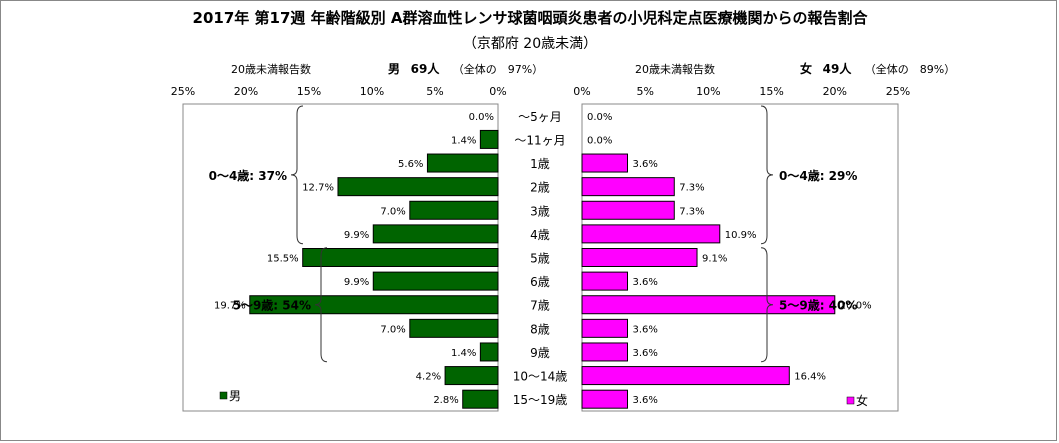 The width and height of the screenshot is (1059, 443). What do you see at coordinates (810, 377) in the screenshot?
I see `female-bar-value-label: 16.4%` at bounding box center [810, 377].